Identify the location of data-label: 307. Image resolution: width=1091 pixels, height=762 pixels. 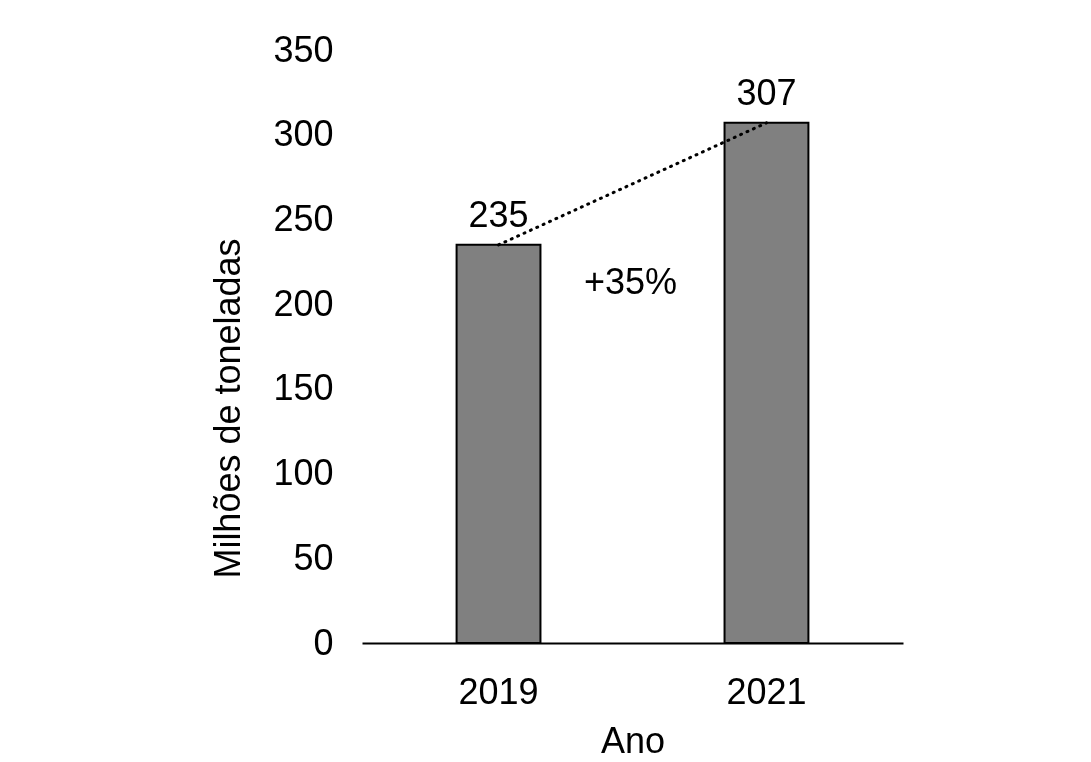
(766, 92).